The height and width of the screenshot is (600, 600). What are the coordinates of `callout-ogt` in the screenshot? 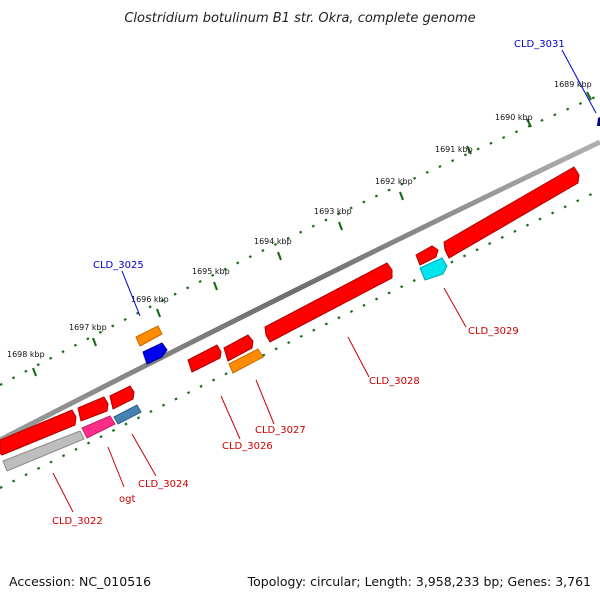 It's located at (116, 467).